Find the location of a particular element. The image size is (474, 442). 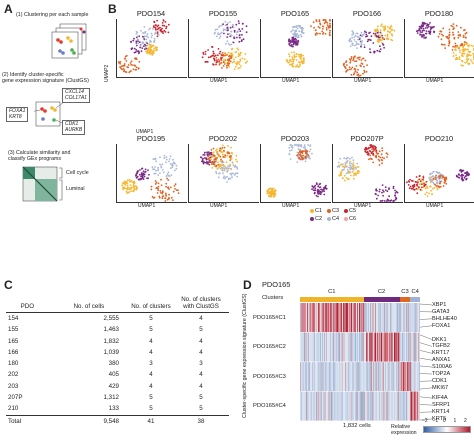

colorbar-tick: 1 is located at coordinates (455, 421).